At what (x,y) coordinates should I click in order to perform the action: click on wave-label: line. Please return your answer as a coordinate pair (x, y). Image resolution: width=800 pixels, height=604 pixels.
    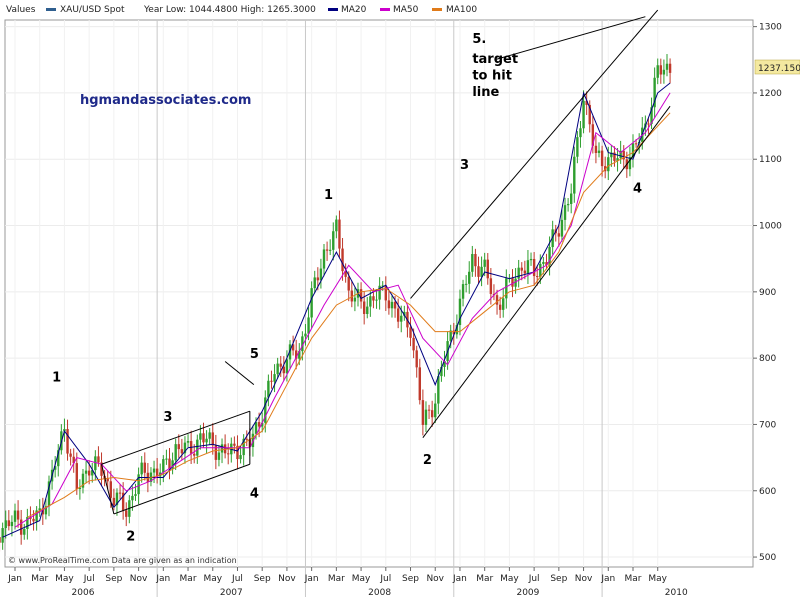
    Looking at the image, I should click on (485, 92).